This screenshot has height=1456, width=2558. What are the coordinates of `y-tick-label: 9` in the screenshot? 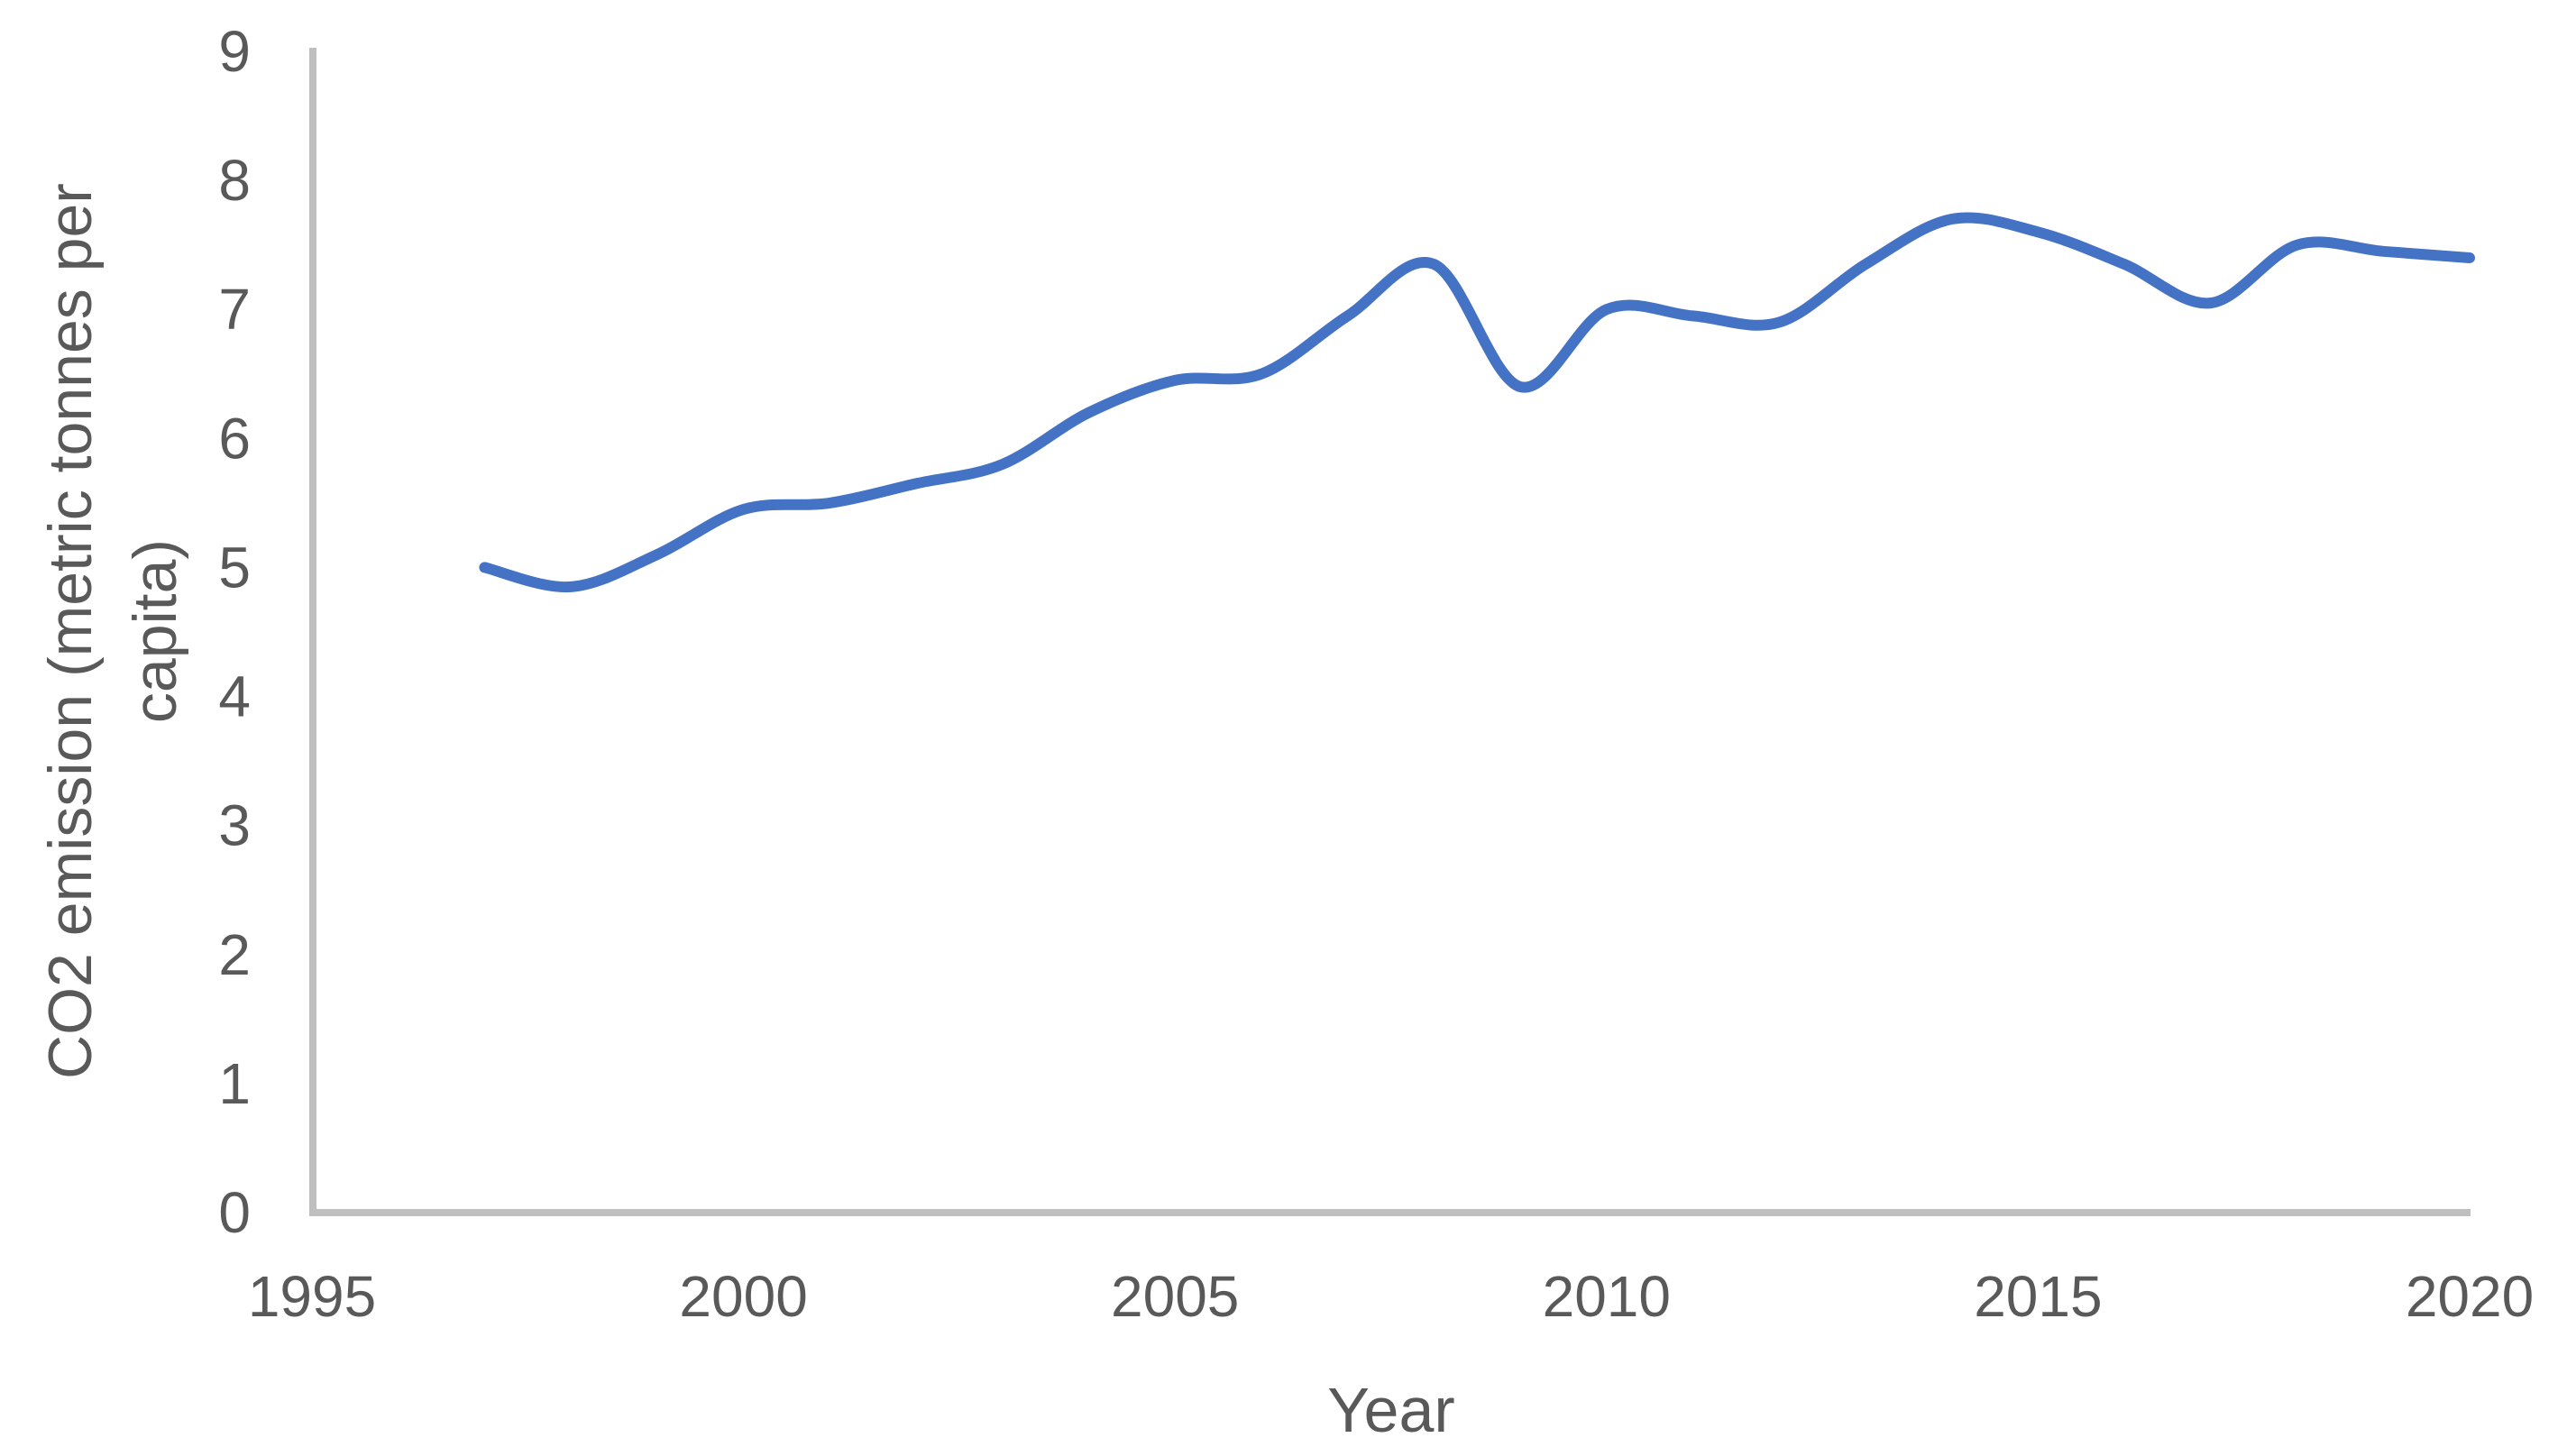 It's located at (234, 51).